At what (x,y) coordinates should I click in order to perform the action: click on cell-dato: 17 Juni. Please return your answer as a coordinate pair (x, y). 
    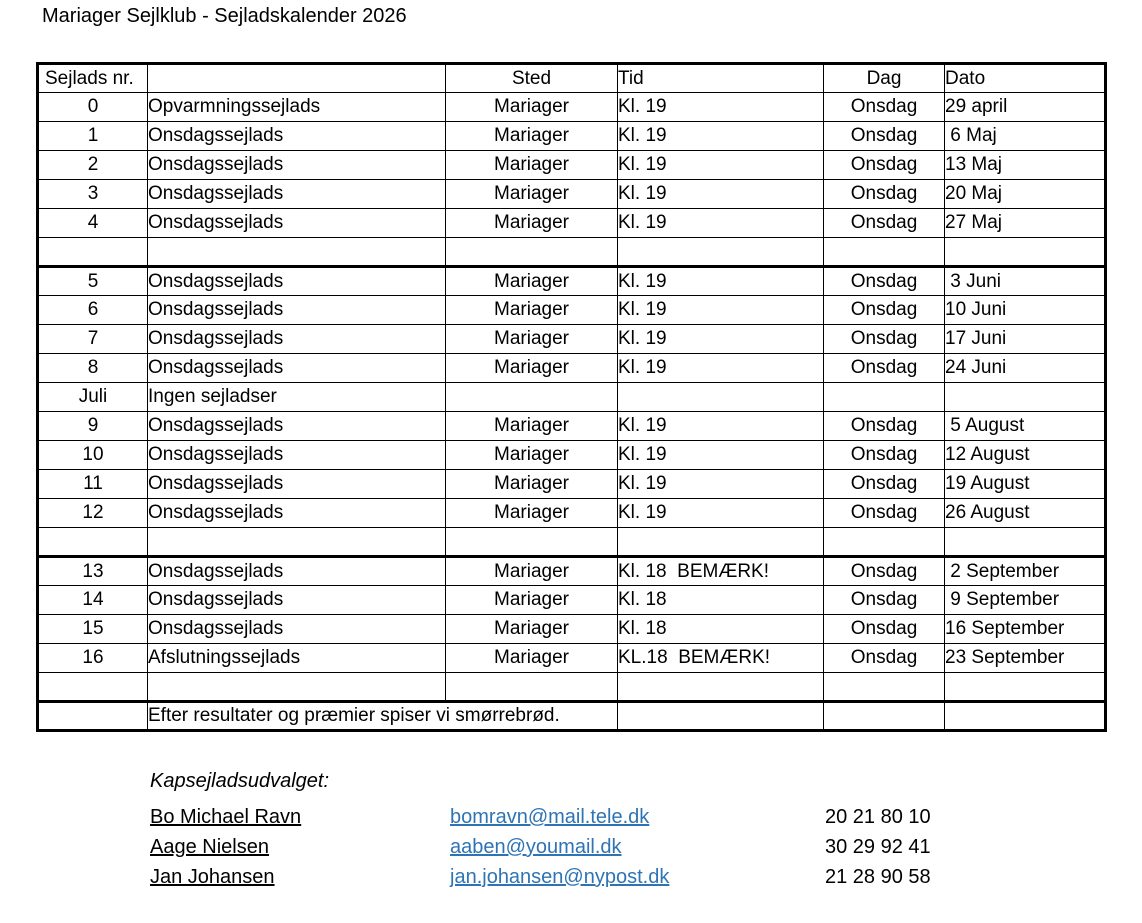
    Looking at the image, I should click on (1025, 339).